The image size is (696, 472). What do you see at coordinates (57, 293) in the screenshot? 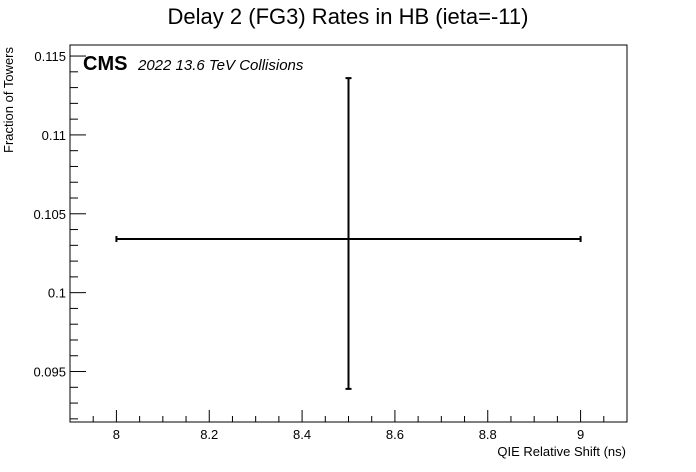
I see `y-tick-label: 0.1` at bounding box center [57, 293].